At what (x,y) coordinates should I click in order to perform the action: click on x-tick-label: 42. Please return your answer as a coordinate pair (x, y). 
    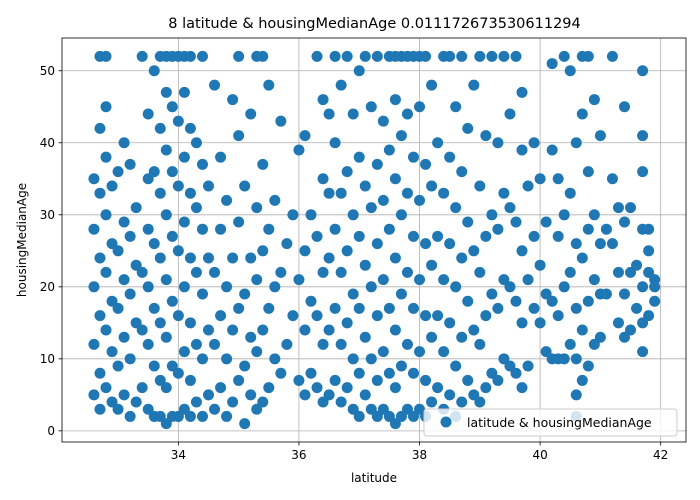
    Looking at the image, I should click on (660, 455).